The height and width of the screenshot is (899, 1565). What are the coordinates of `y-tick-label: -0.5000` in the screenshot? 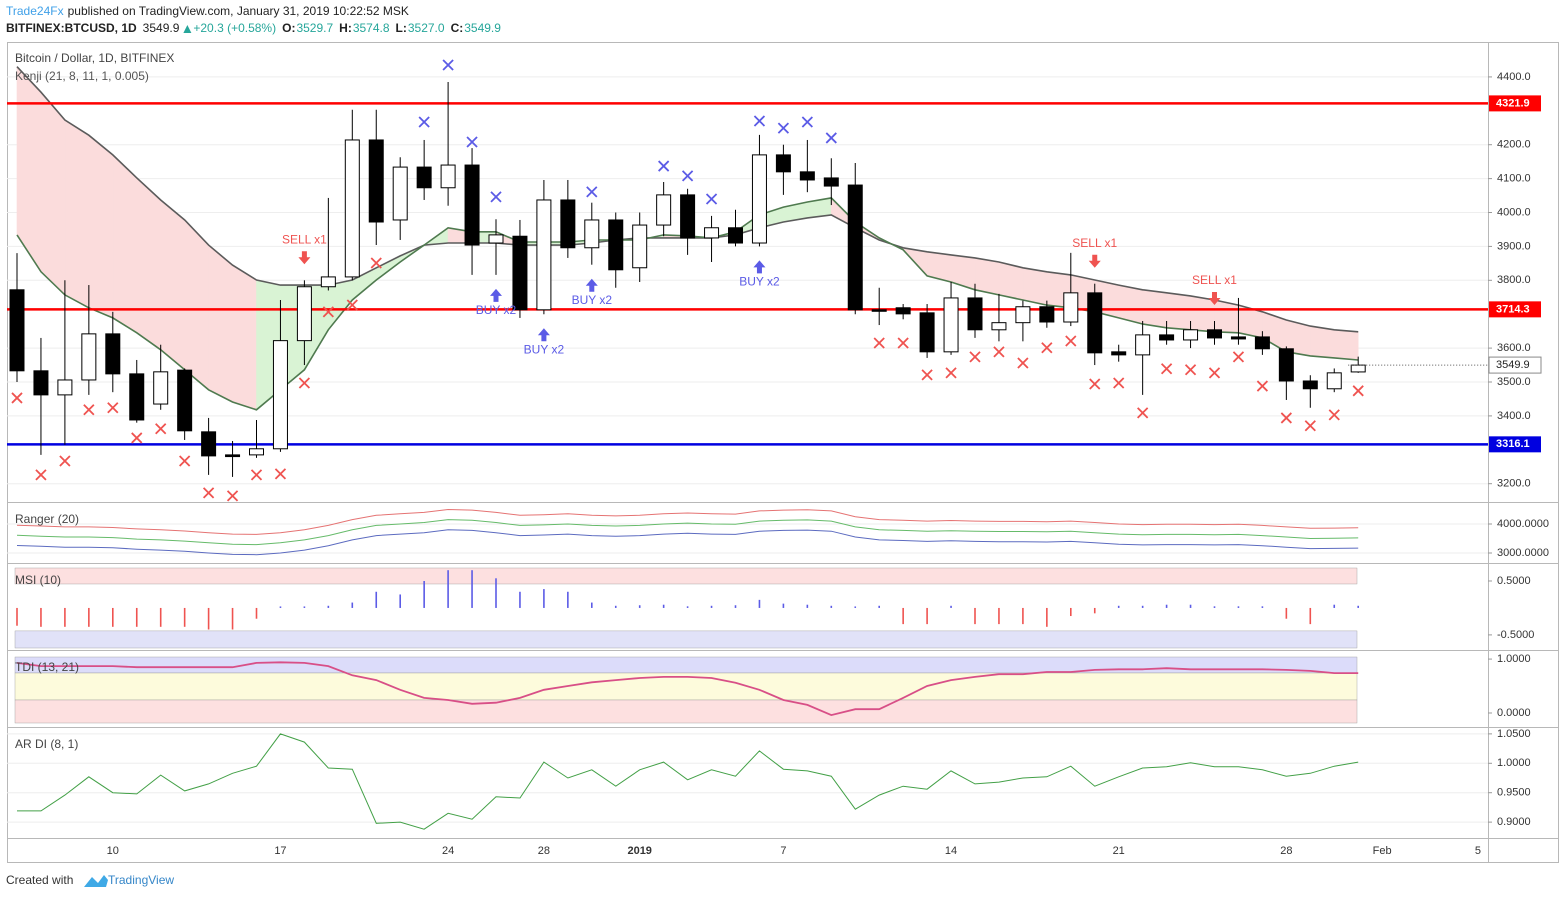 It's located at (1515, 635).